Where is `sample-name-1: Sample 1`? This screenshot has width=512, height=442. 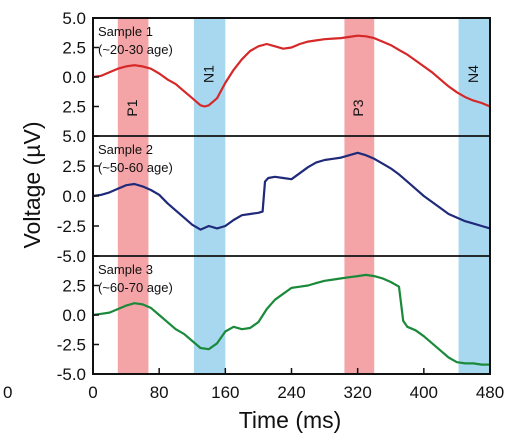 sample-name-1: Sample 1 is located at coordinates (125, 31).